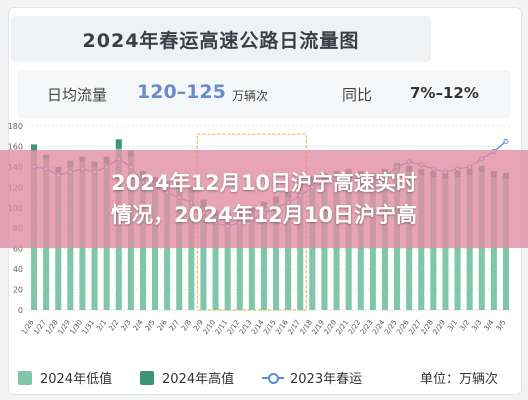 The width and height of the screenshot is (528, 400). I want to click on avg-label: 日均流量, so click(77, 95).